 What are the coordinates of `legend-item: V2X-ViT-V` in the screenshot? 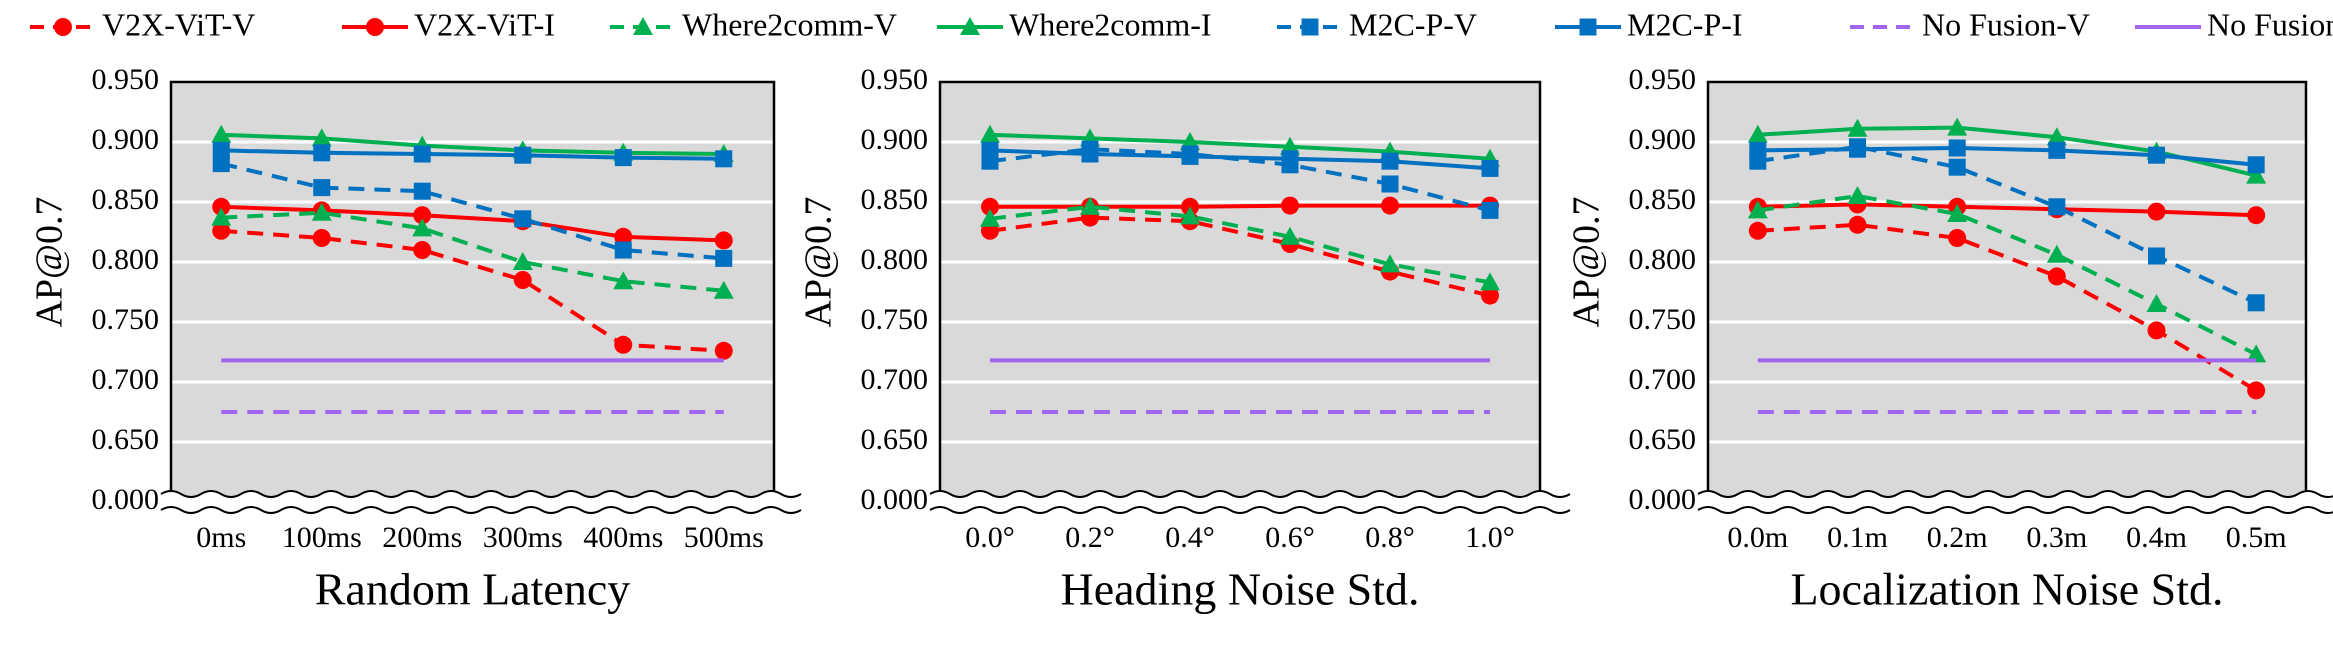 It's located at (142, 24).